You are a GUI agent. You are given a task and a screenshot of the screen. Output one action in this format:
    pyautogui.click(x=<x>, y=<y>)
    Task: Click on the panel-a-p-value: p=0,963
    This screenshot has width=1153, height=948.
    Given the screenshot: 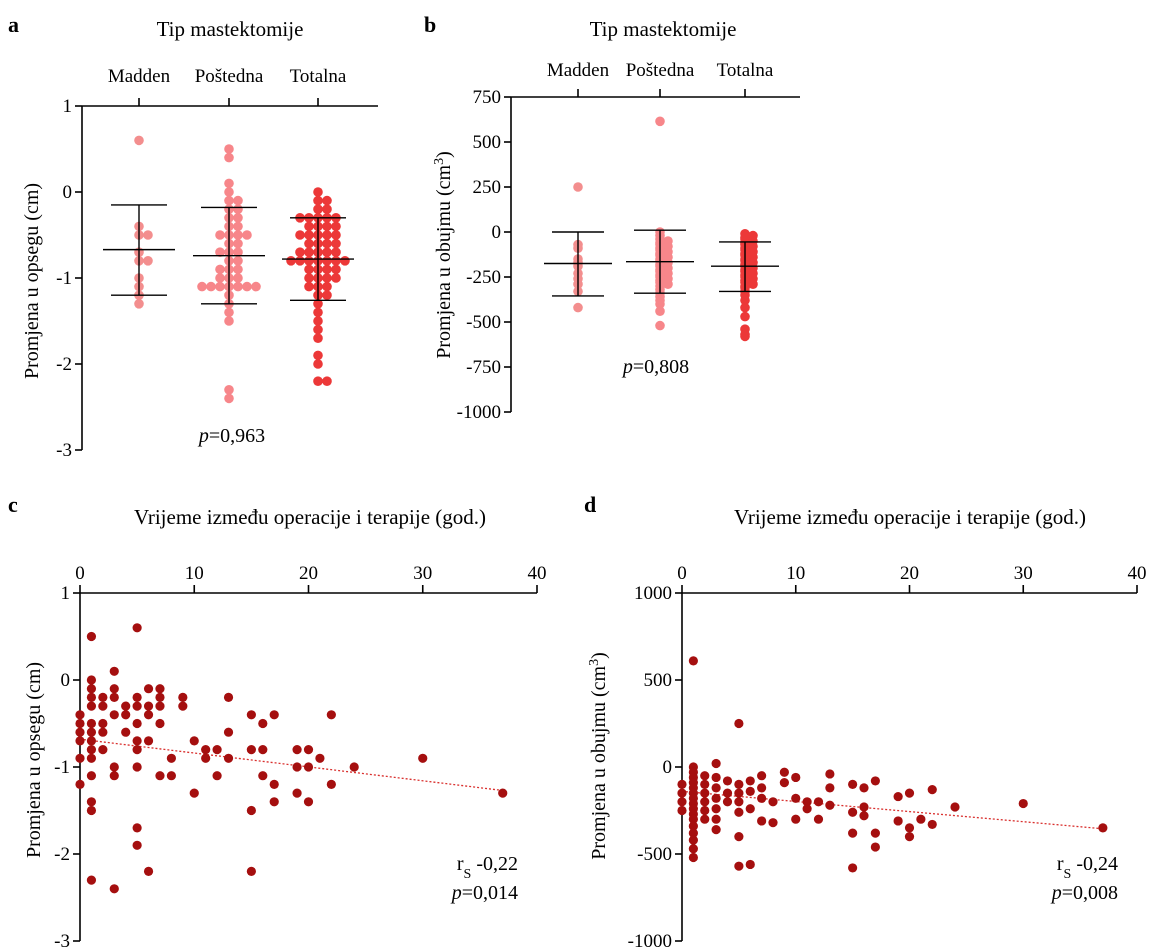 What is the action you would take?
    pyautogui.click(x=231, y=436)
    